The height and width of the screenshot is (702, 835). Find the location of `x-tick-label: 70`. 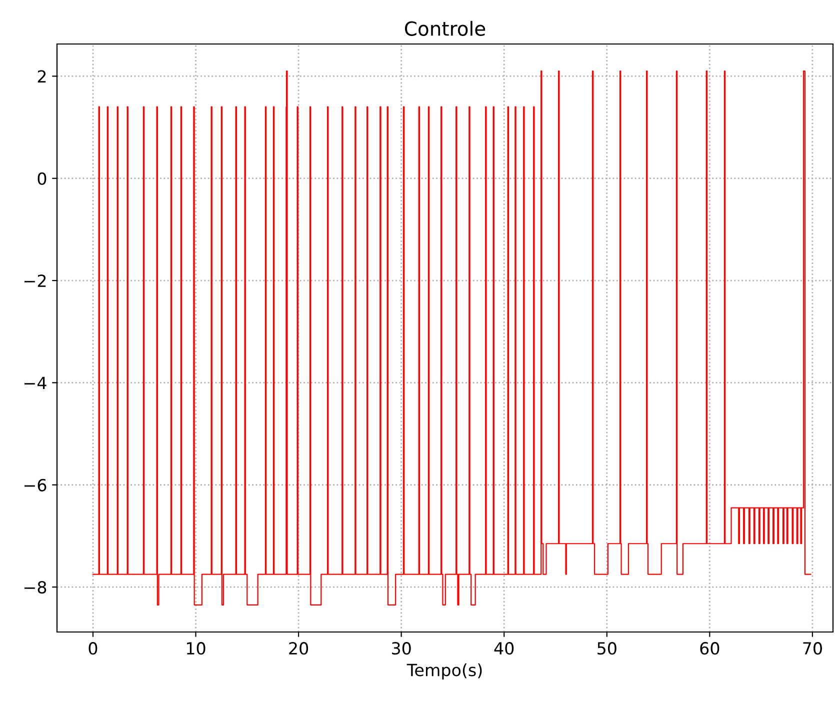

x-tick-label: 70 is located at coordinates (812, 648).